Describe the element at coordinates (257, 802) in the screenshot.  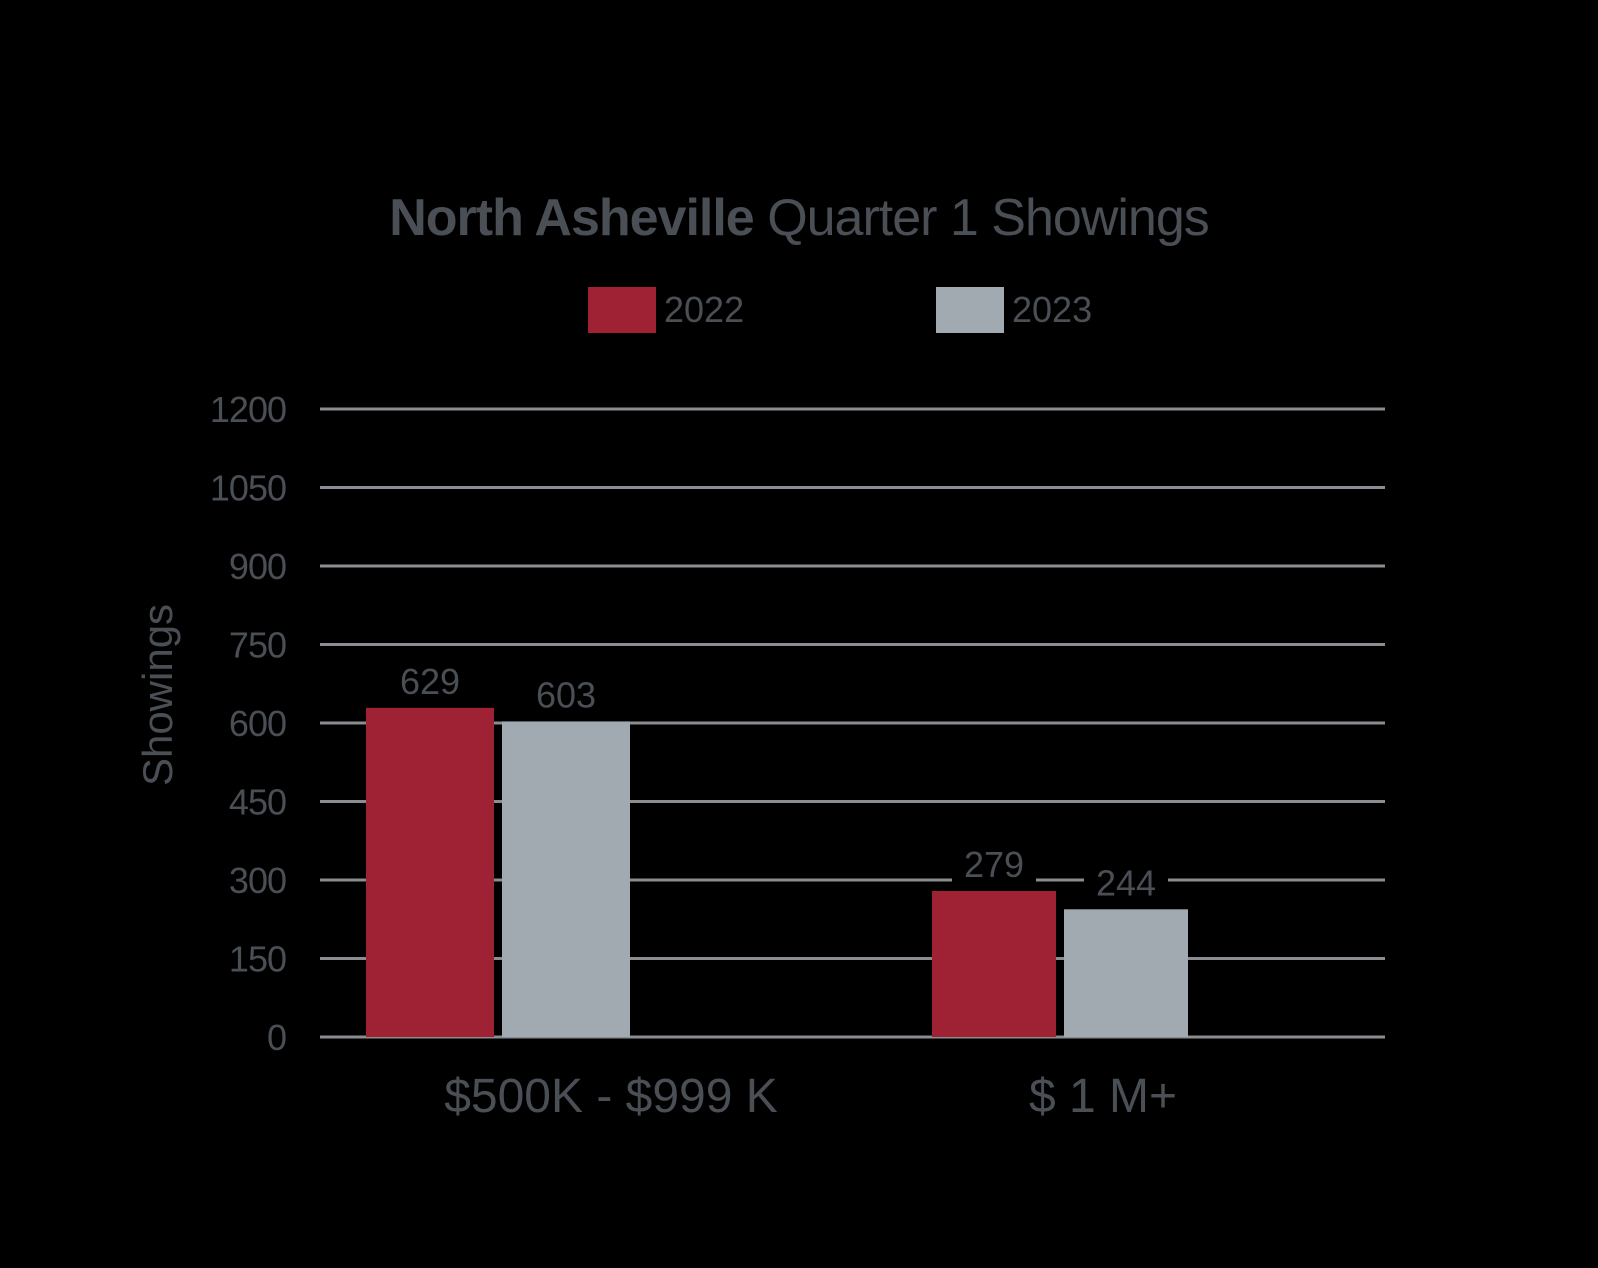
I see `y-tick-label-450: 450` at that location.